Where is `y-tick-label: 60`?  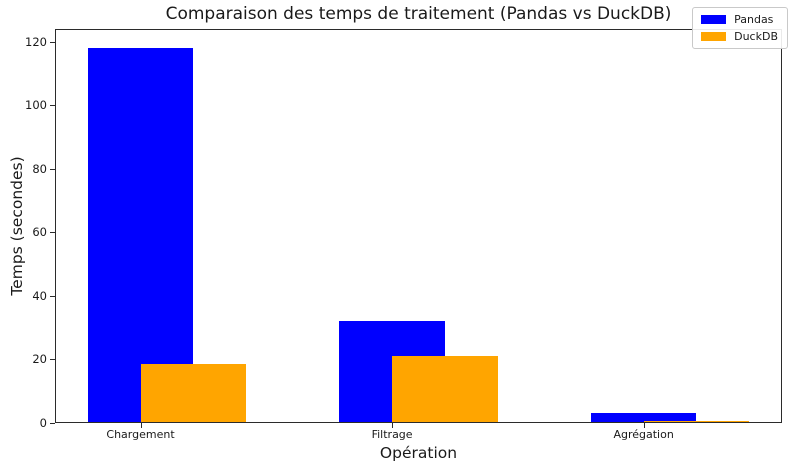 y-tick-label: 60 is located at coordinates (39, 232).